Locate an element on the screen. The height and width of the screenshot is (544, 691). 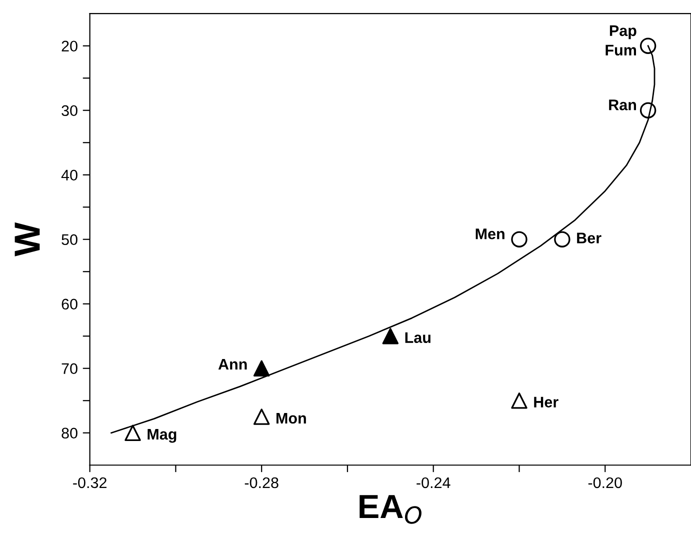
annotation: Ber is located at coordinates (589, 238).